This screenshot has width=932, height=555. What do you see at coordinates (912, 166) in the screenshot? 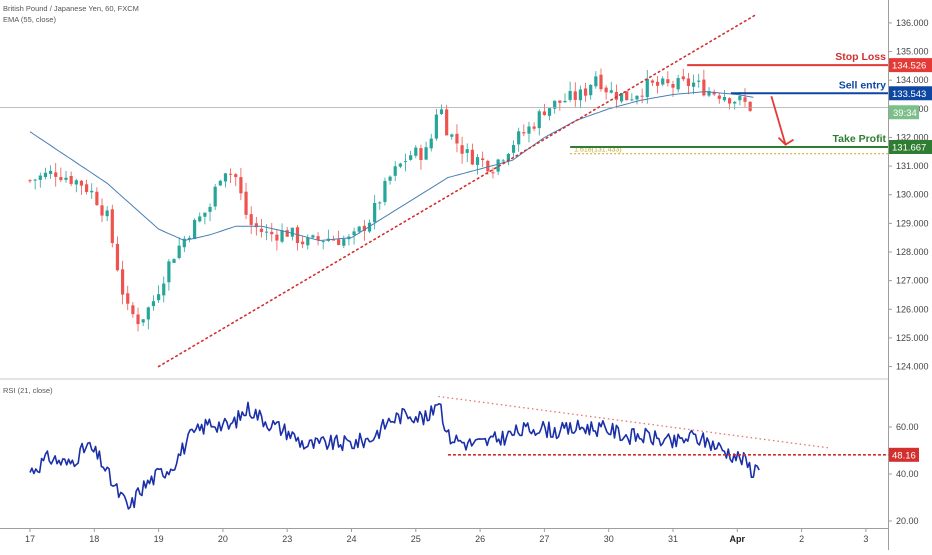
I see `price-tick-label: 131.000` at bounding box center [912, 166].